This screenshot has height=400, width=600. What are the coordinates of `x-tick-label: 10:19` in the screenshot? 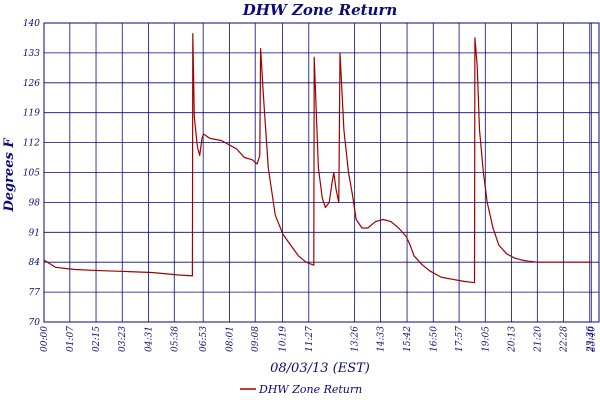 It's located at (284, 339).